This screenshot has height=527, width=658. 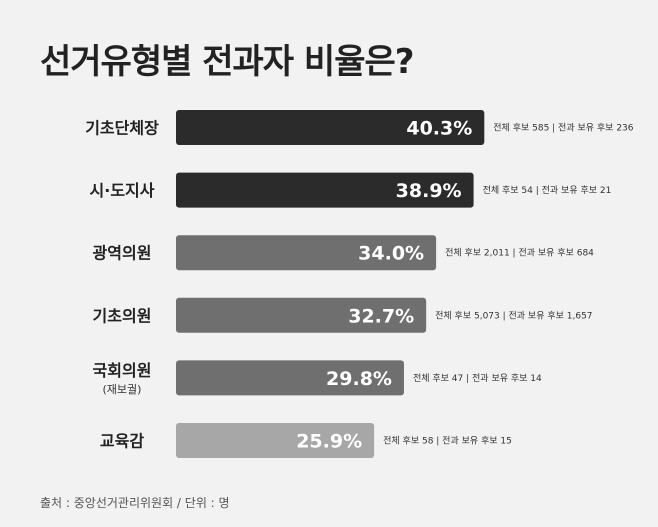 What do you see at coordinates (381, 316) in the screenshot?
I see `value-label-3: 32.7%` at bounding box center [381, 316].